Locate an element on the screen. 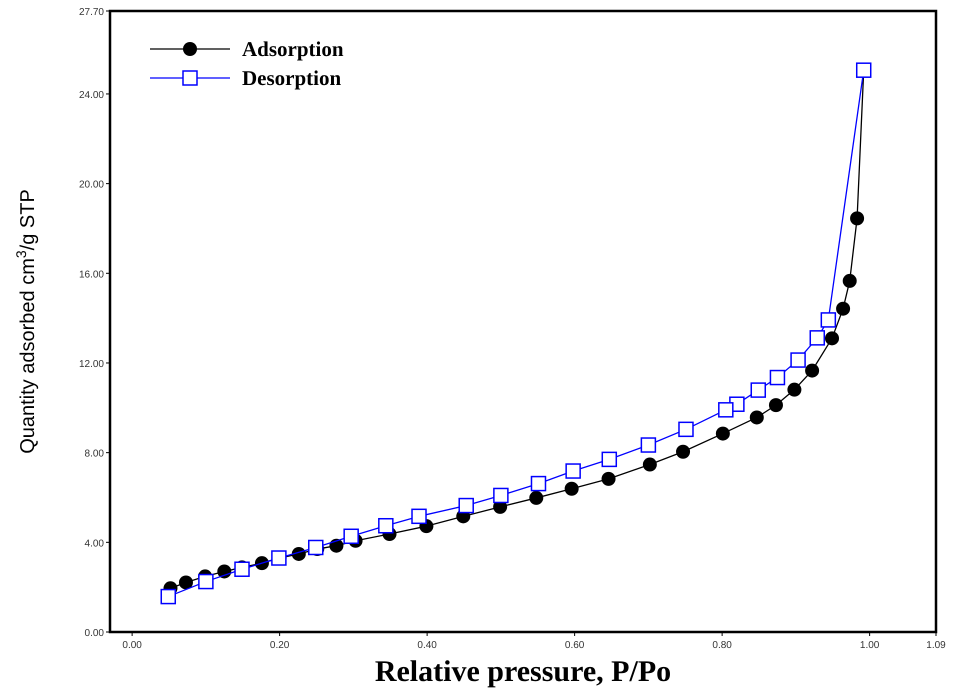  y-tick-label: 16.00 is located at coordinates (91, 274).